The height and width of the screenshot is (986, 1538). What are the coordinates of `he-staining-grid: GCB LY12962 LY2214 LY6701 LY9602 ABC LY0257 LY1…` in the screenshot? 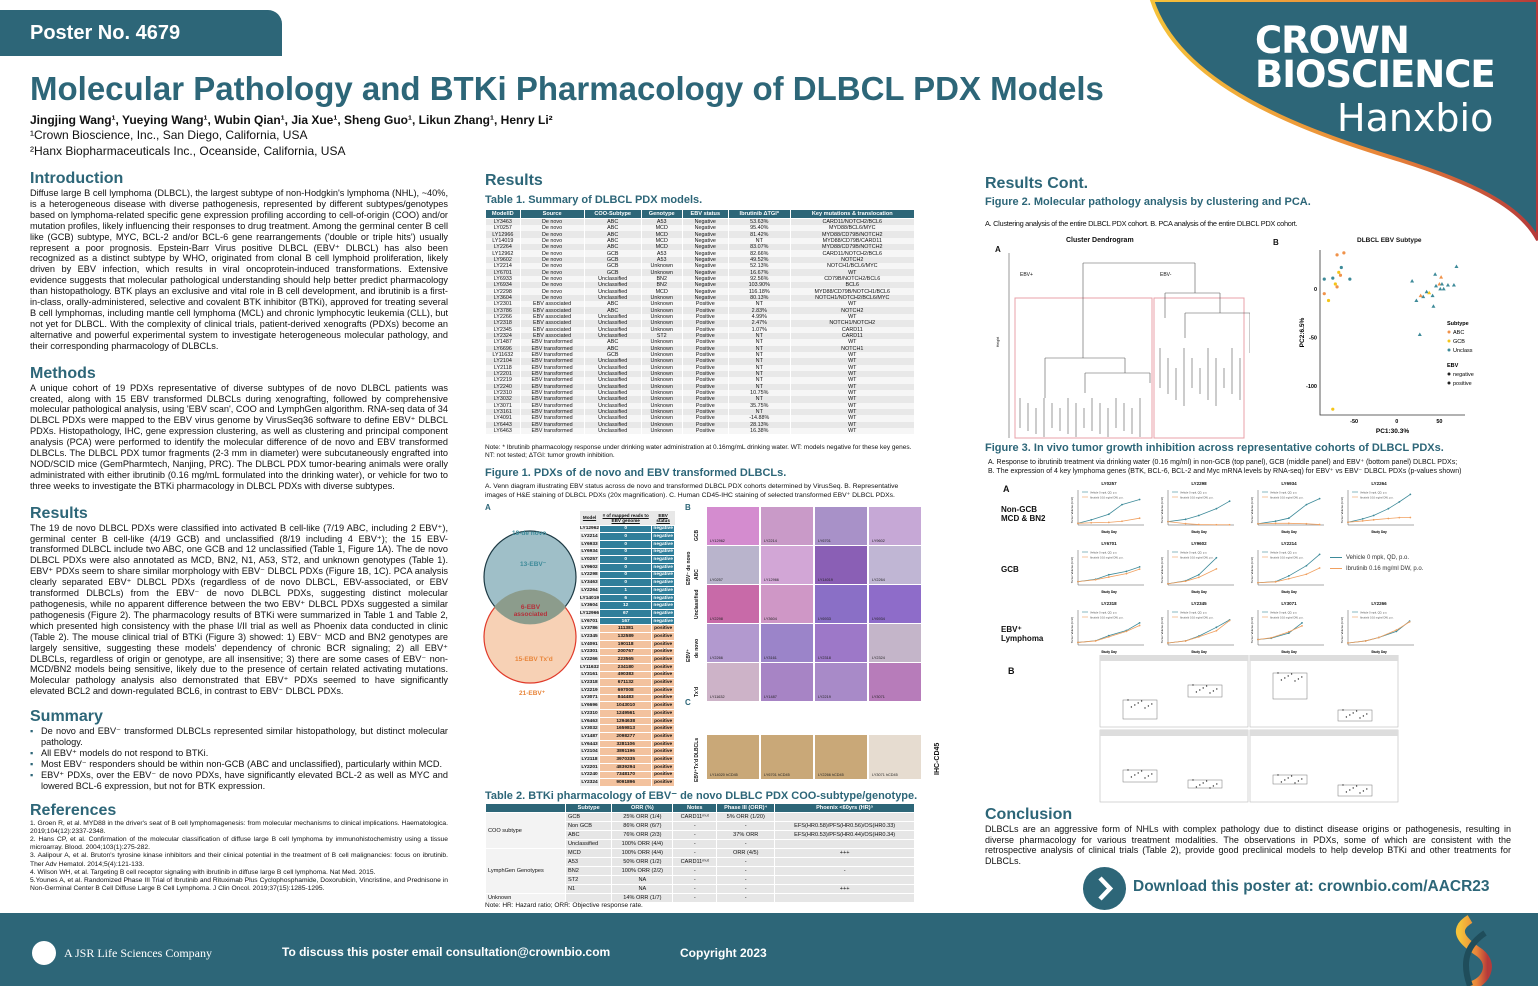 It's located at (813, 647).